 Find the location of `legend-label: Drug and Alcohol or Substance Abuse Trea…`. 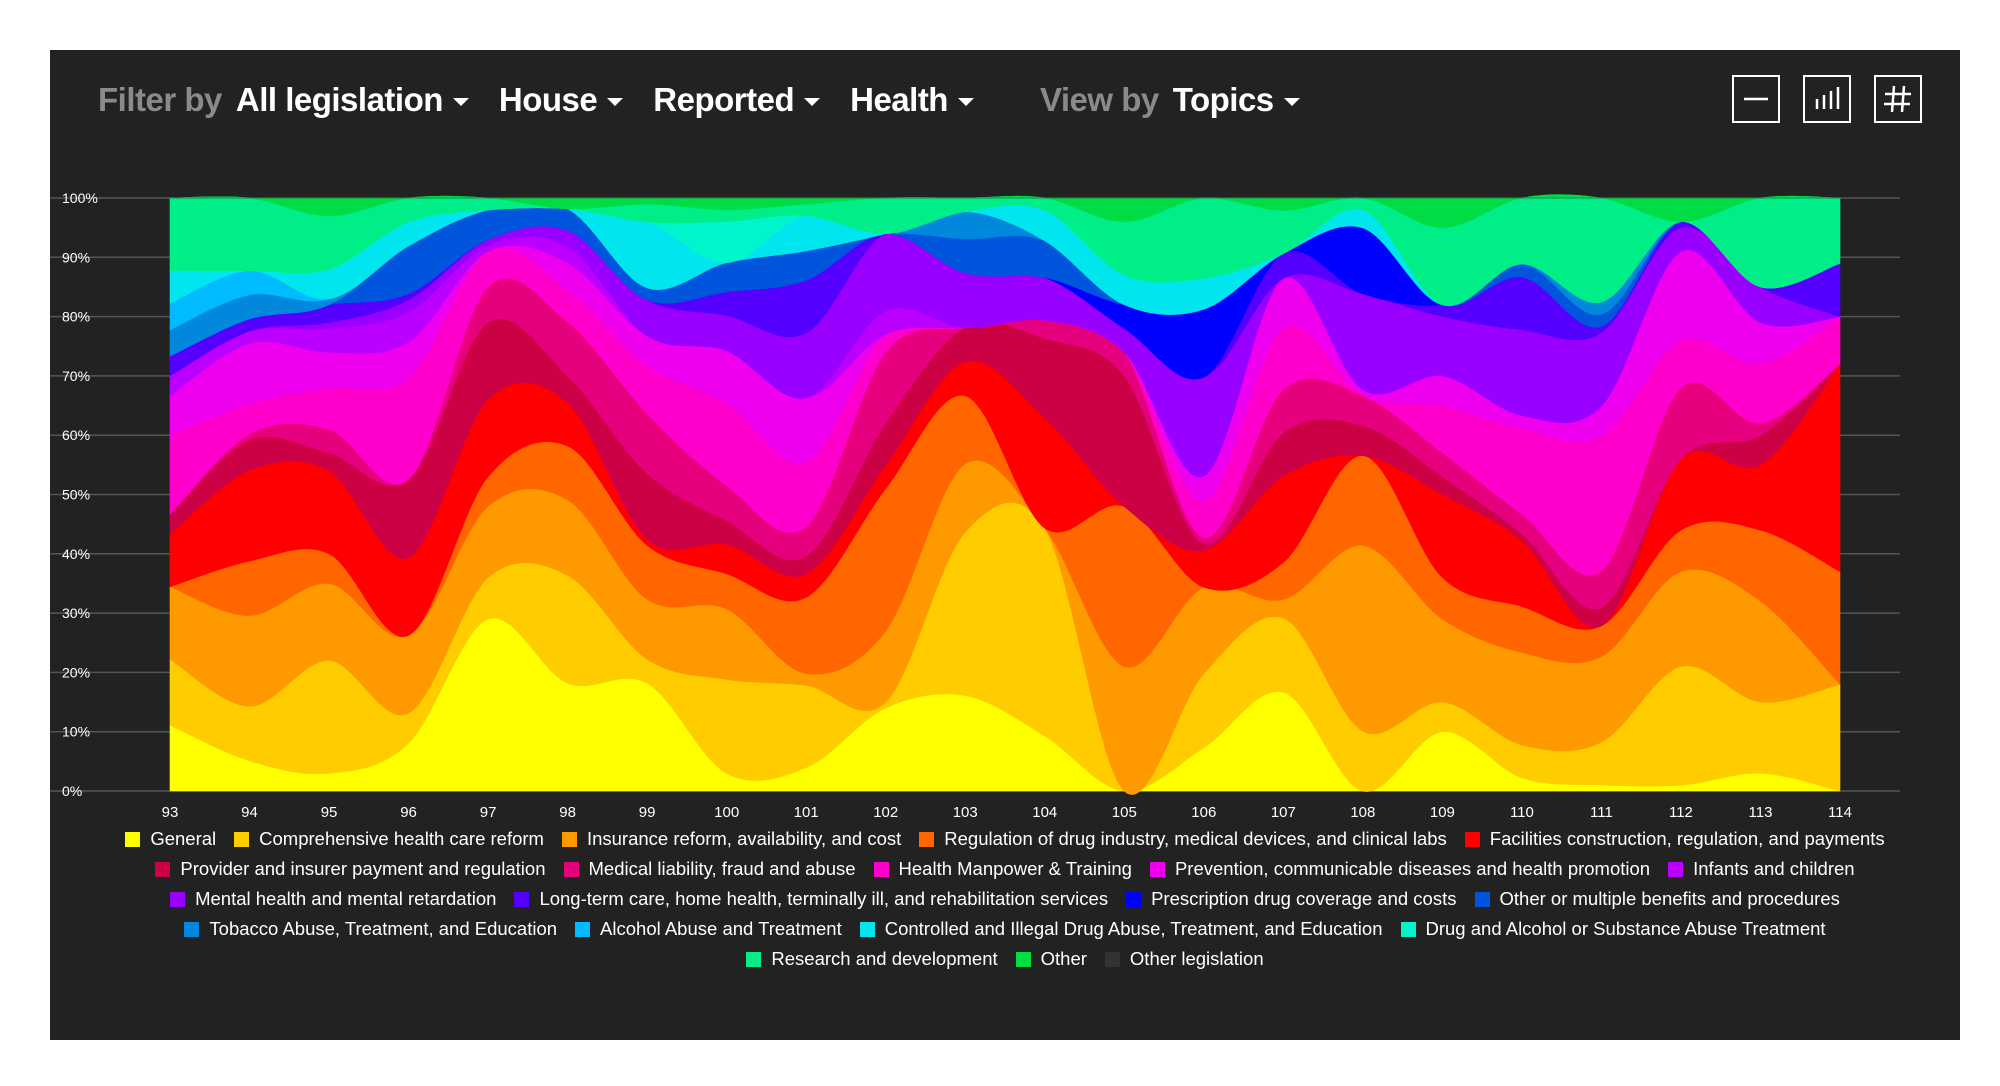

legend-label: Drug and Alcohol or Substance Abuse Trea… is located at coordinates (1625, 928).